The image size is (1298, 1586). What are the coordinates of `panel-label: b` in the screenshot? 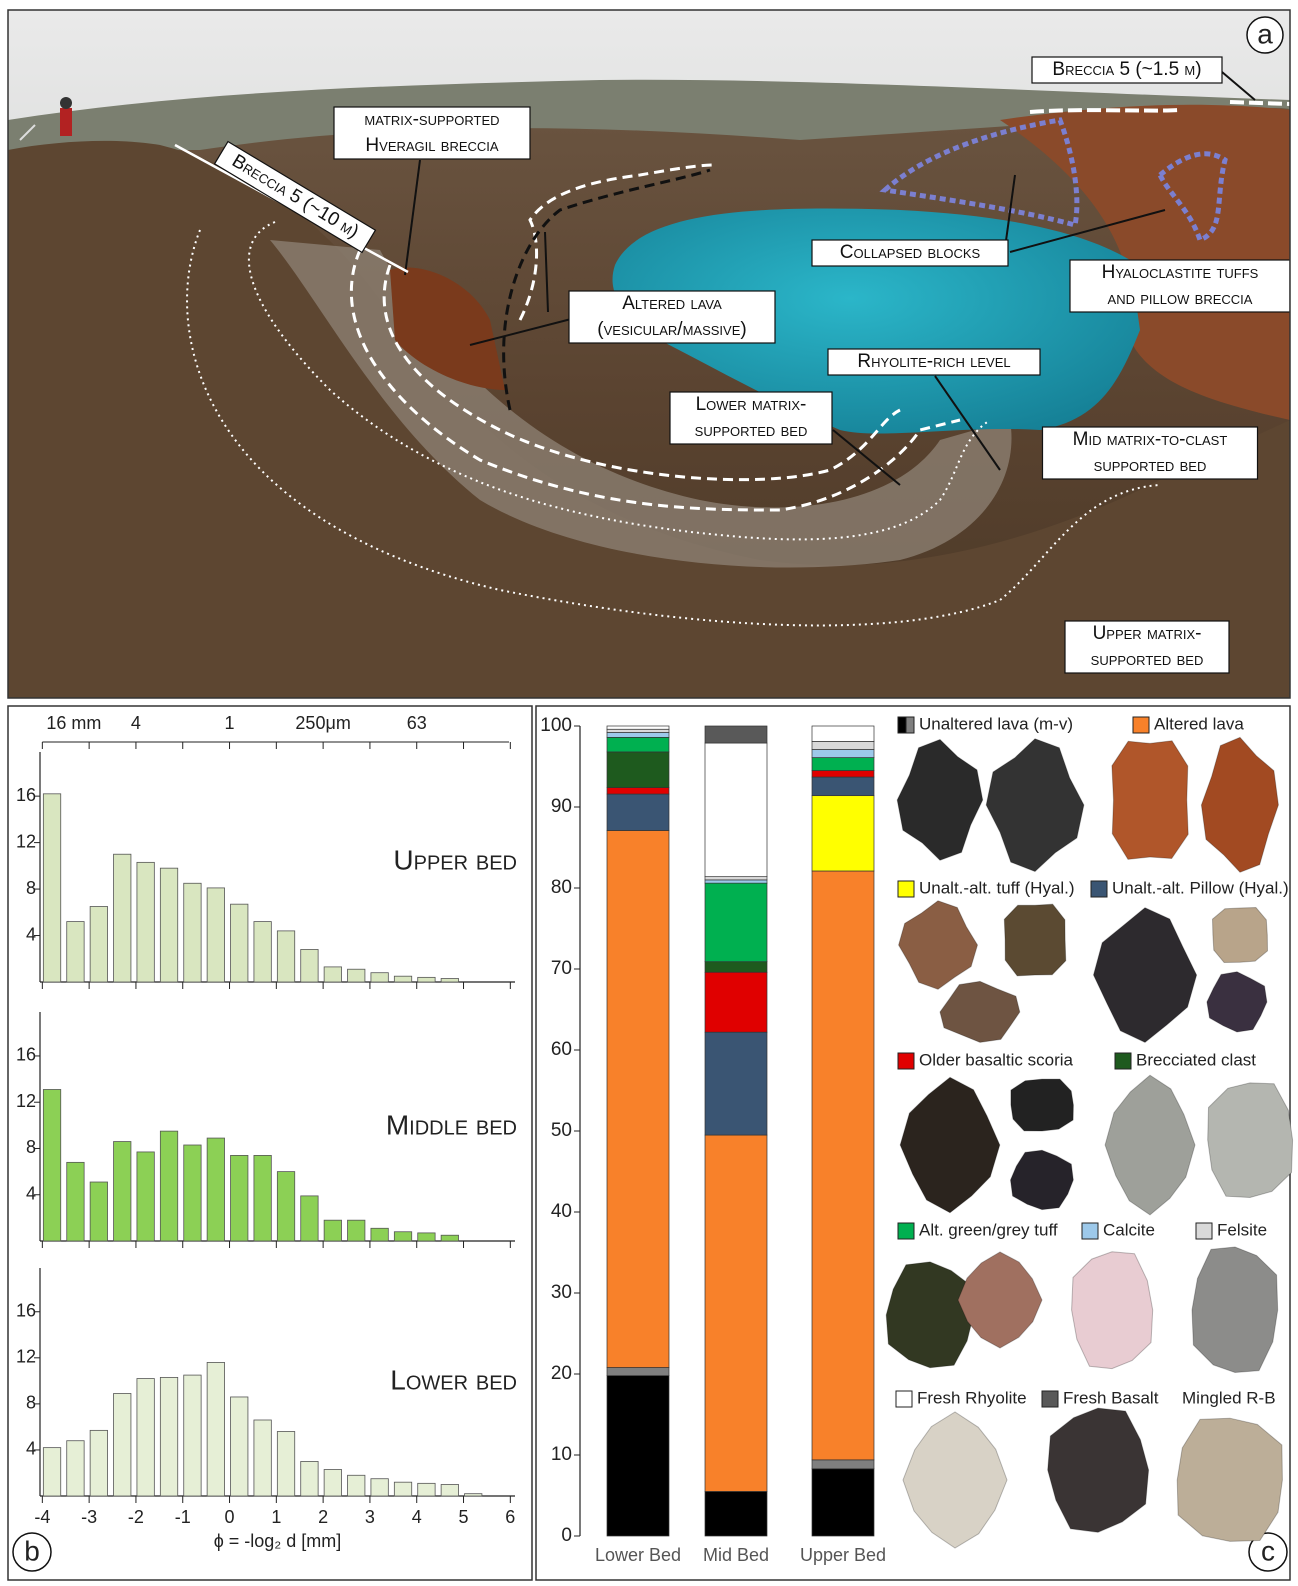 It's located at (32, 1550).